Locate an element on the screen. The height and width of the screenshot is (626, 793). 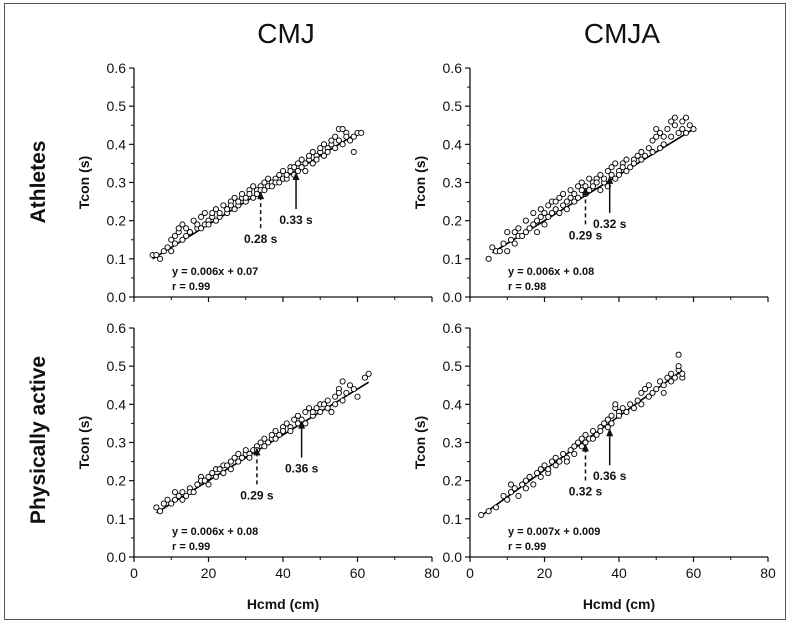
annotation-label: 0.32 s is located at coordinates (610, 224).